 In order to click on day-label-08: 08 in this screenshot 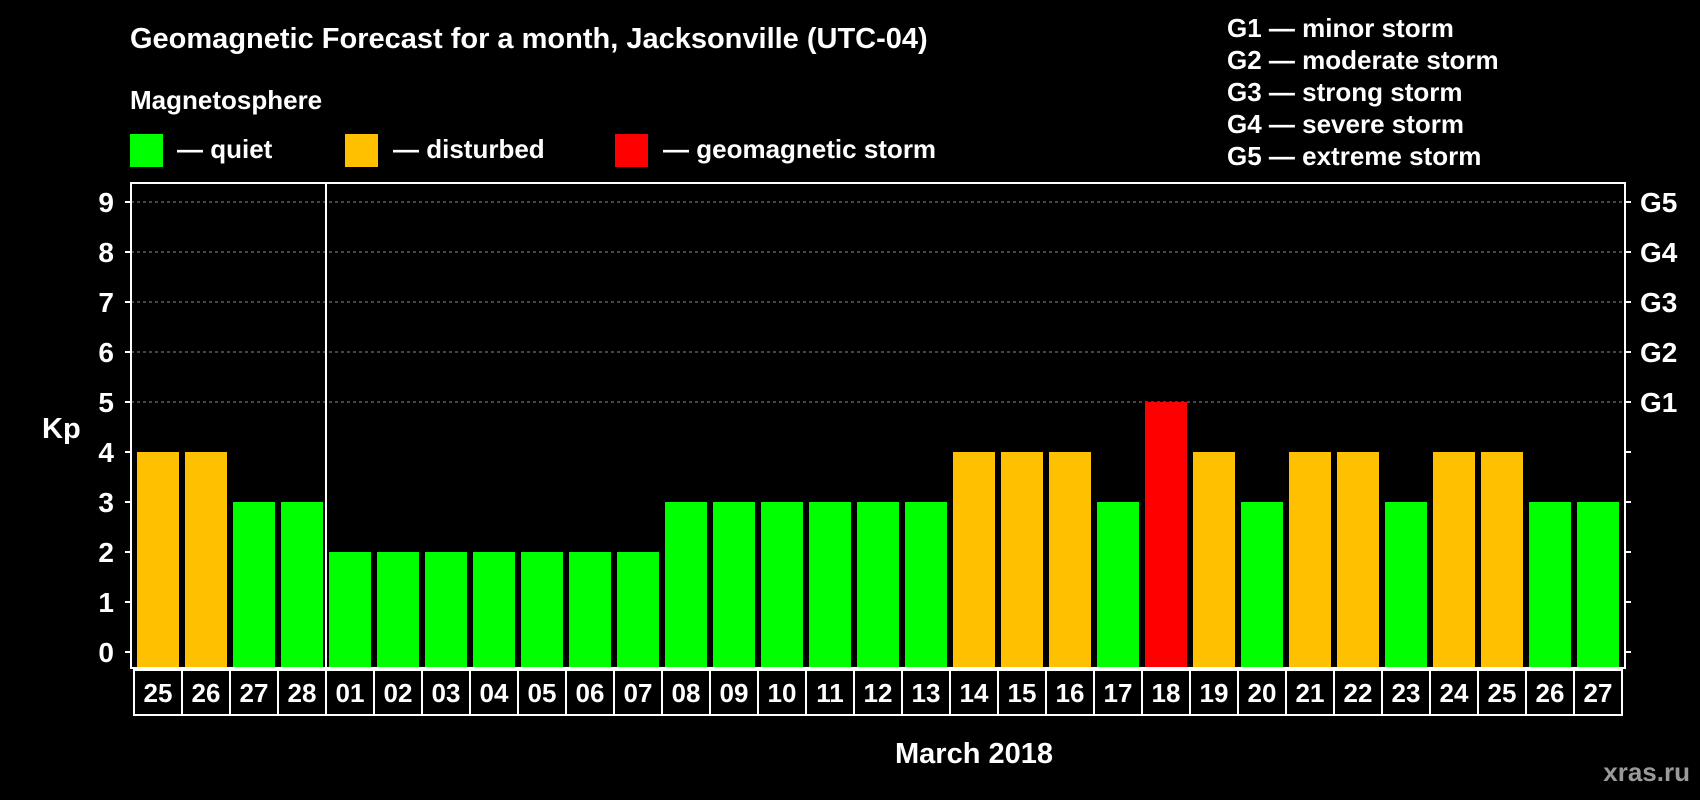, I will do `click(686, 693)`.